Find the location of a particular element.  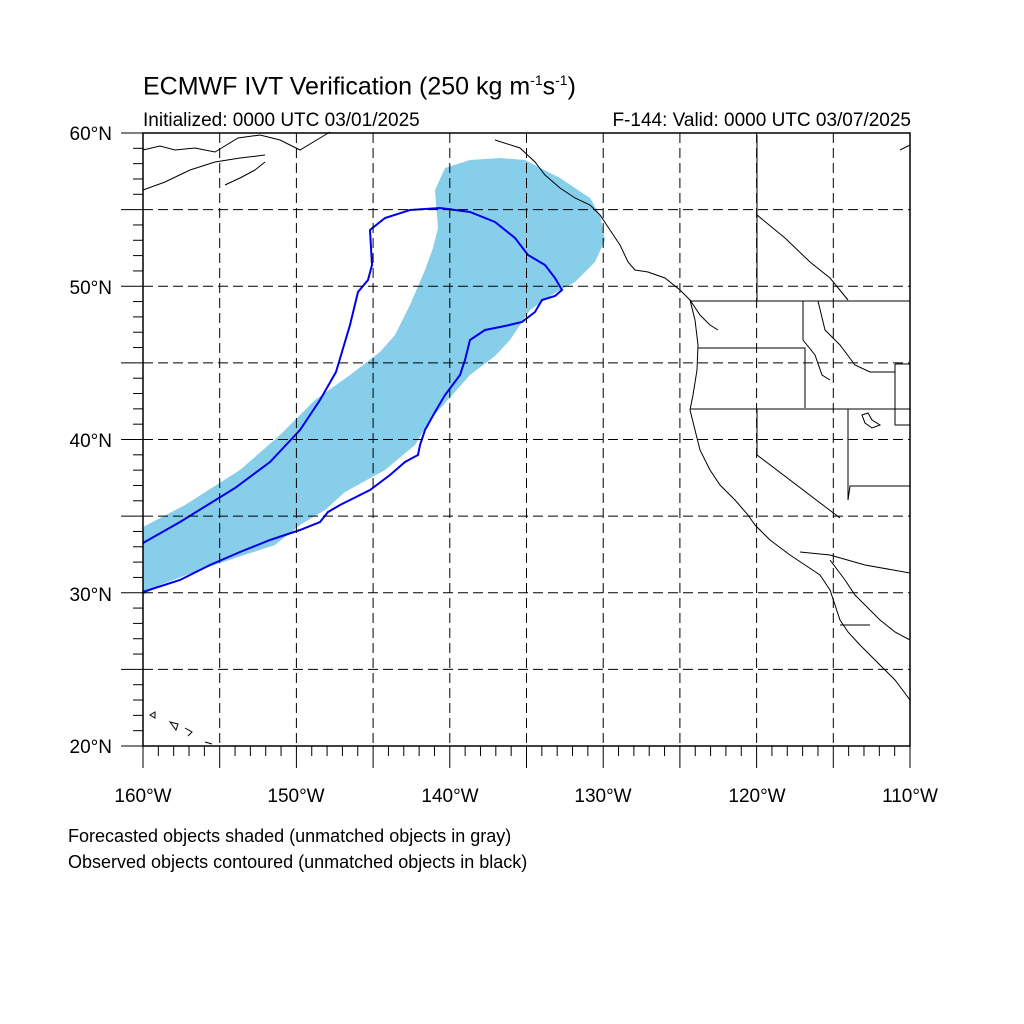

lon-label-150w: 150°W is located at coordinates (296, 796).